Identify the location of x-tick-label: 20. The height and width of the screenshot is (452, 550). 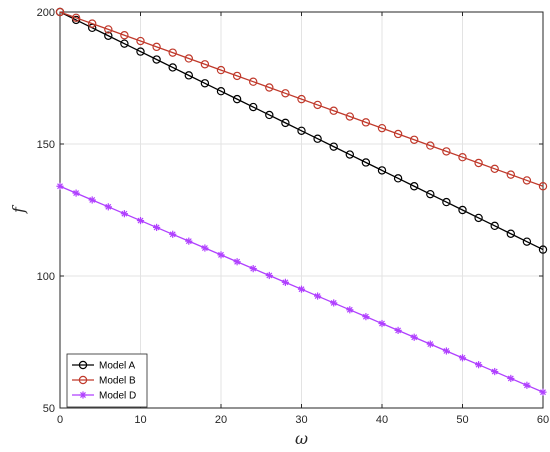
(221, 420).